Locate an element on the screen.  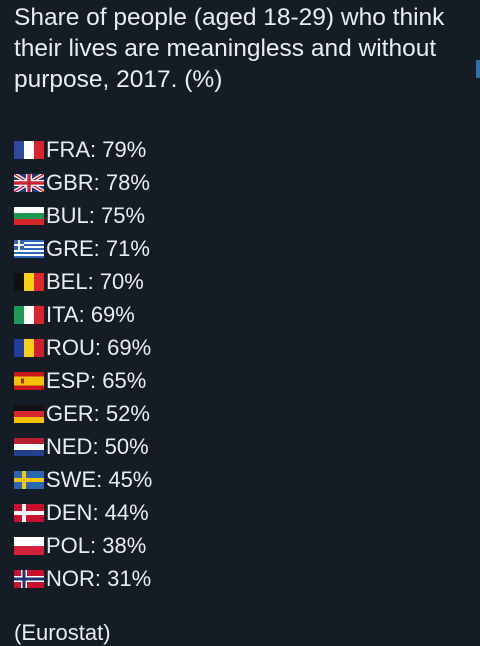
spain-flag-icon is located at coordinates (29, 380).